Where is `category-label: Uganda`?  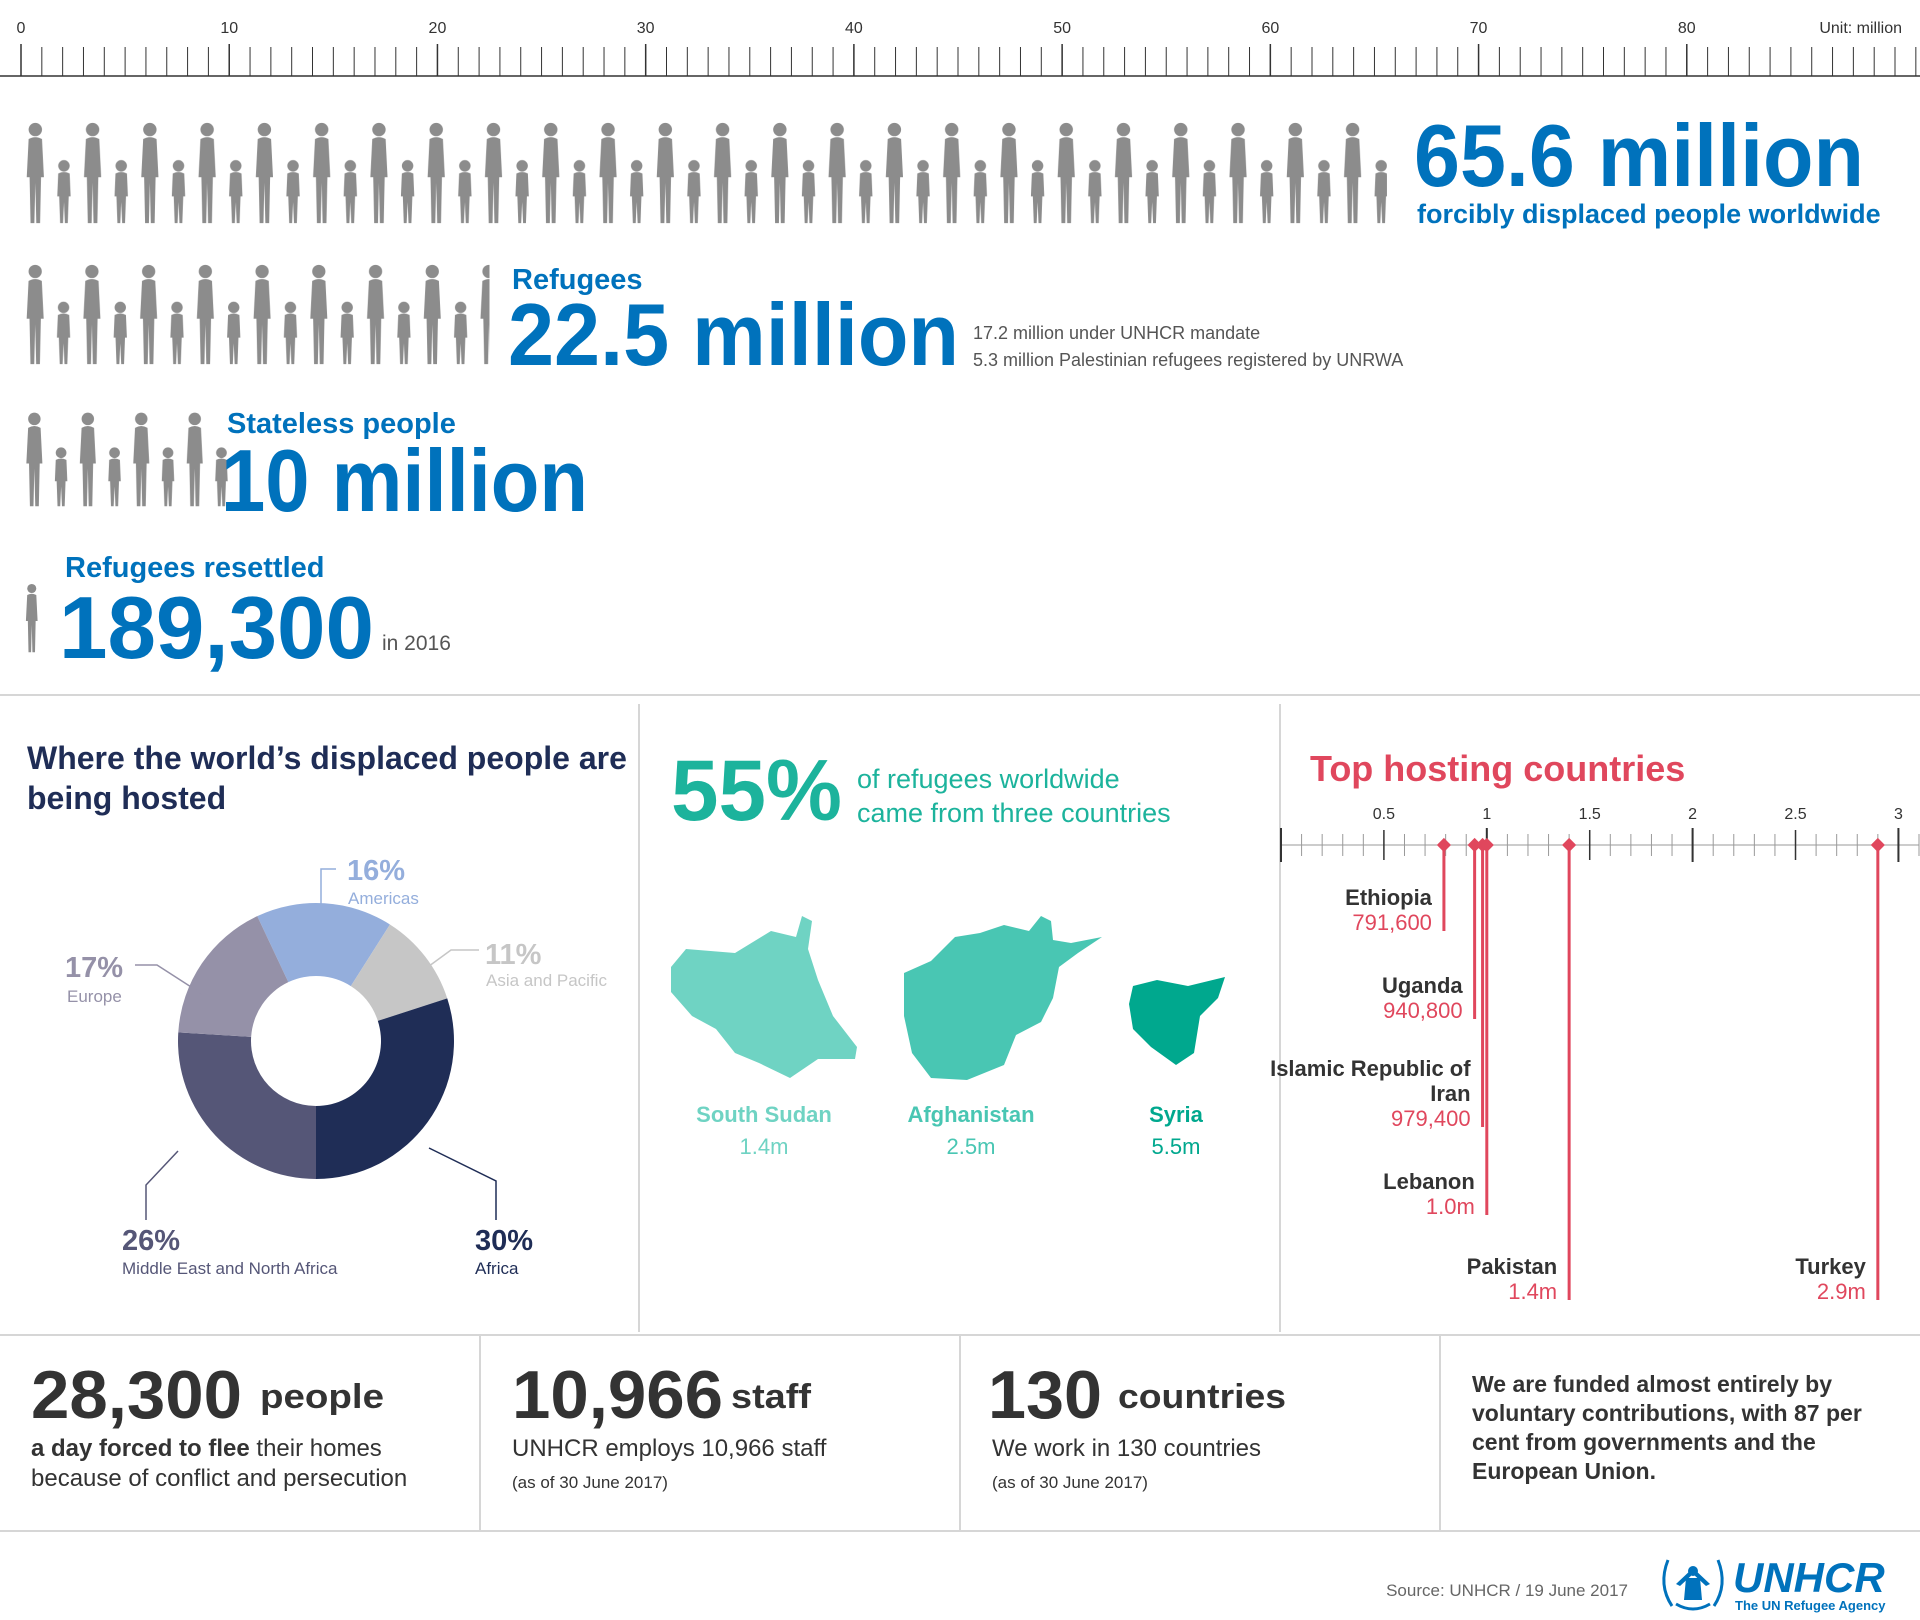 category-label: Uganda is located at coordinates (1422, 985).